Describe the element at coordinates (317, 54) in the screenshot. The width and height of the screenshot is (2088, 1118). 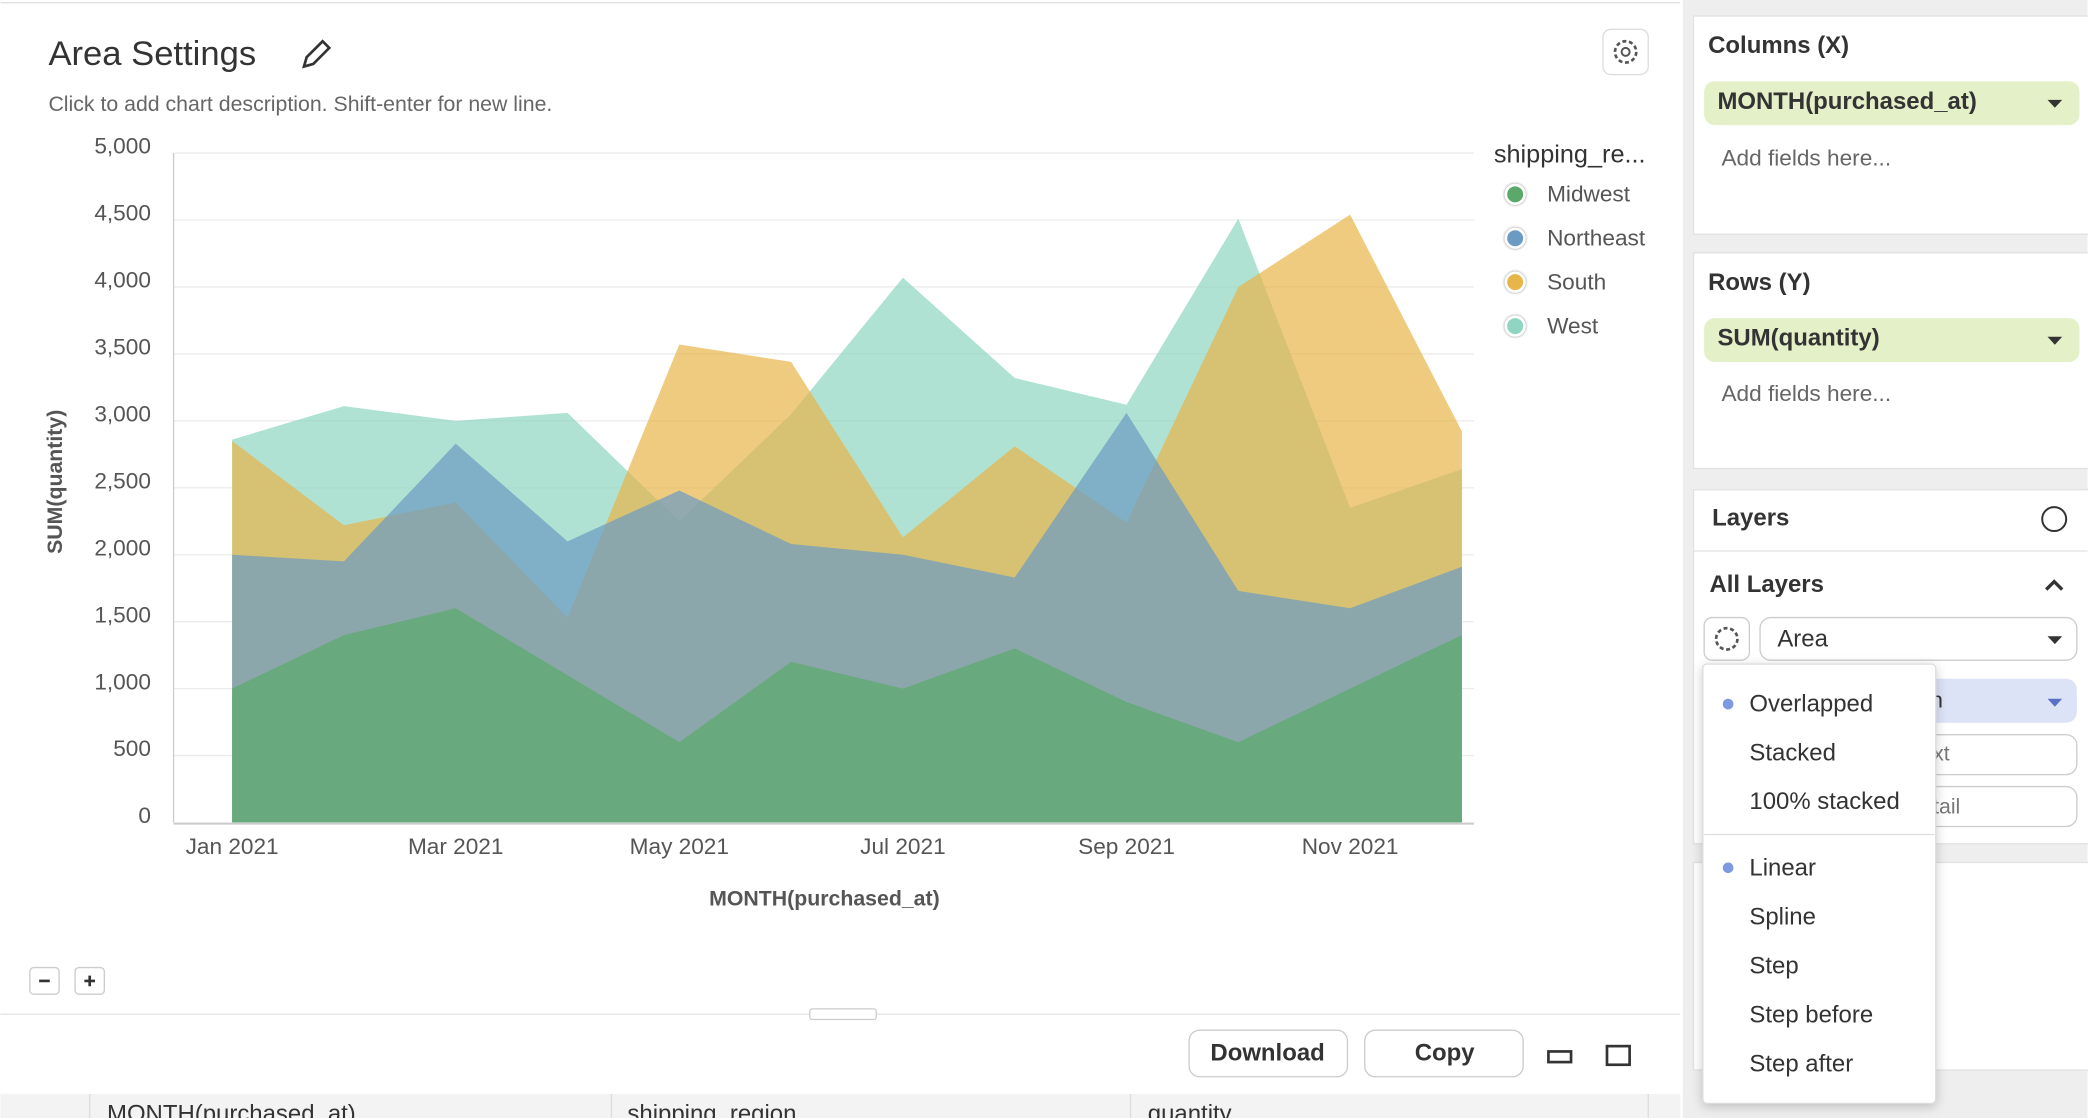
I see `edit-icon` at that location.